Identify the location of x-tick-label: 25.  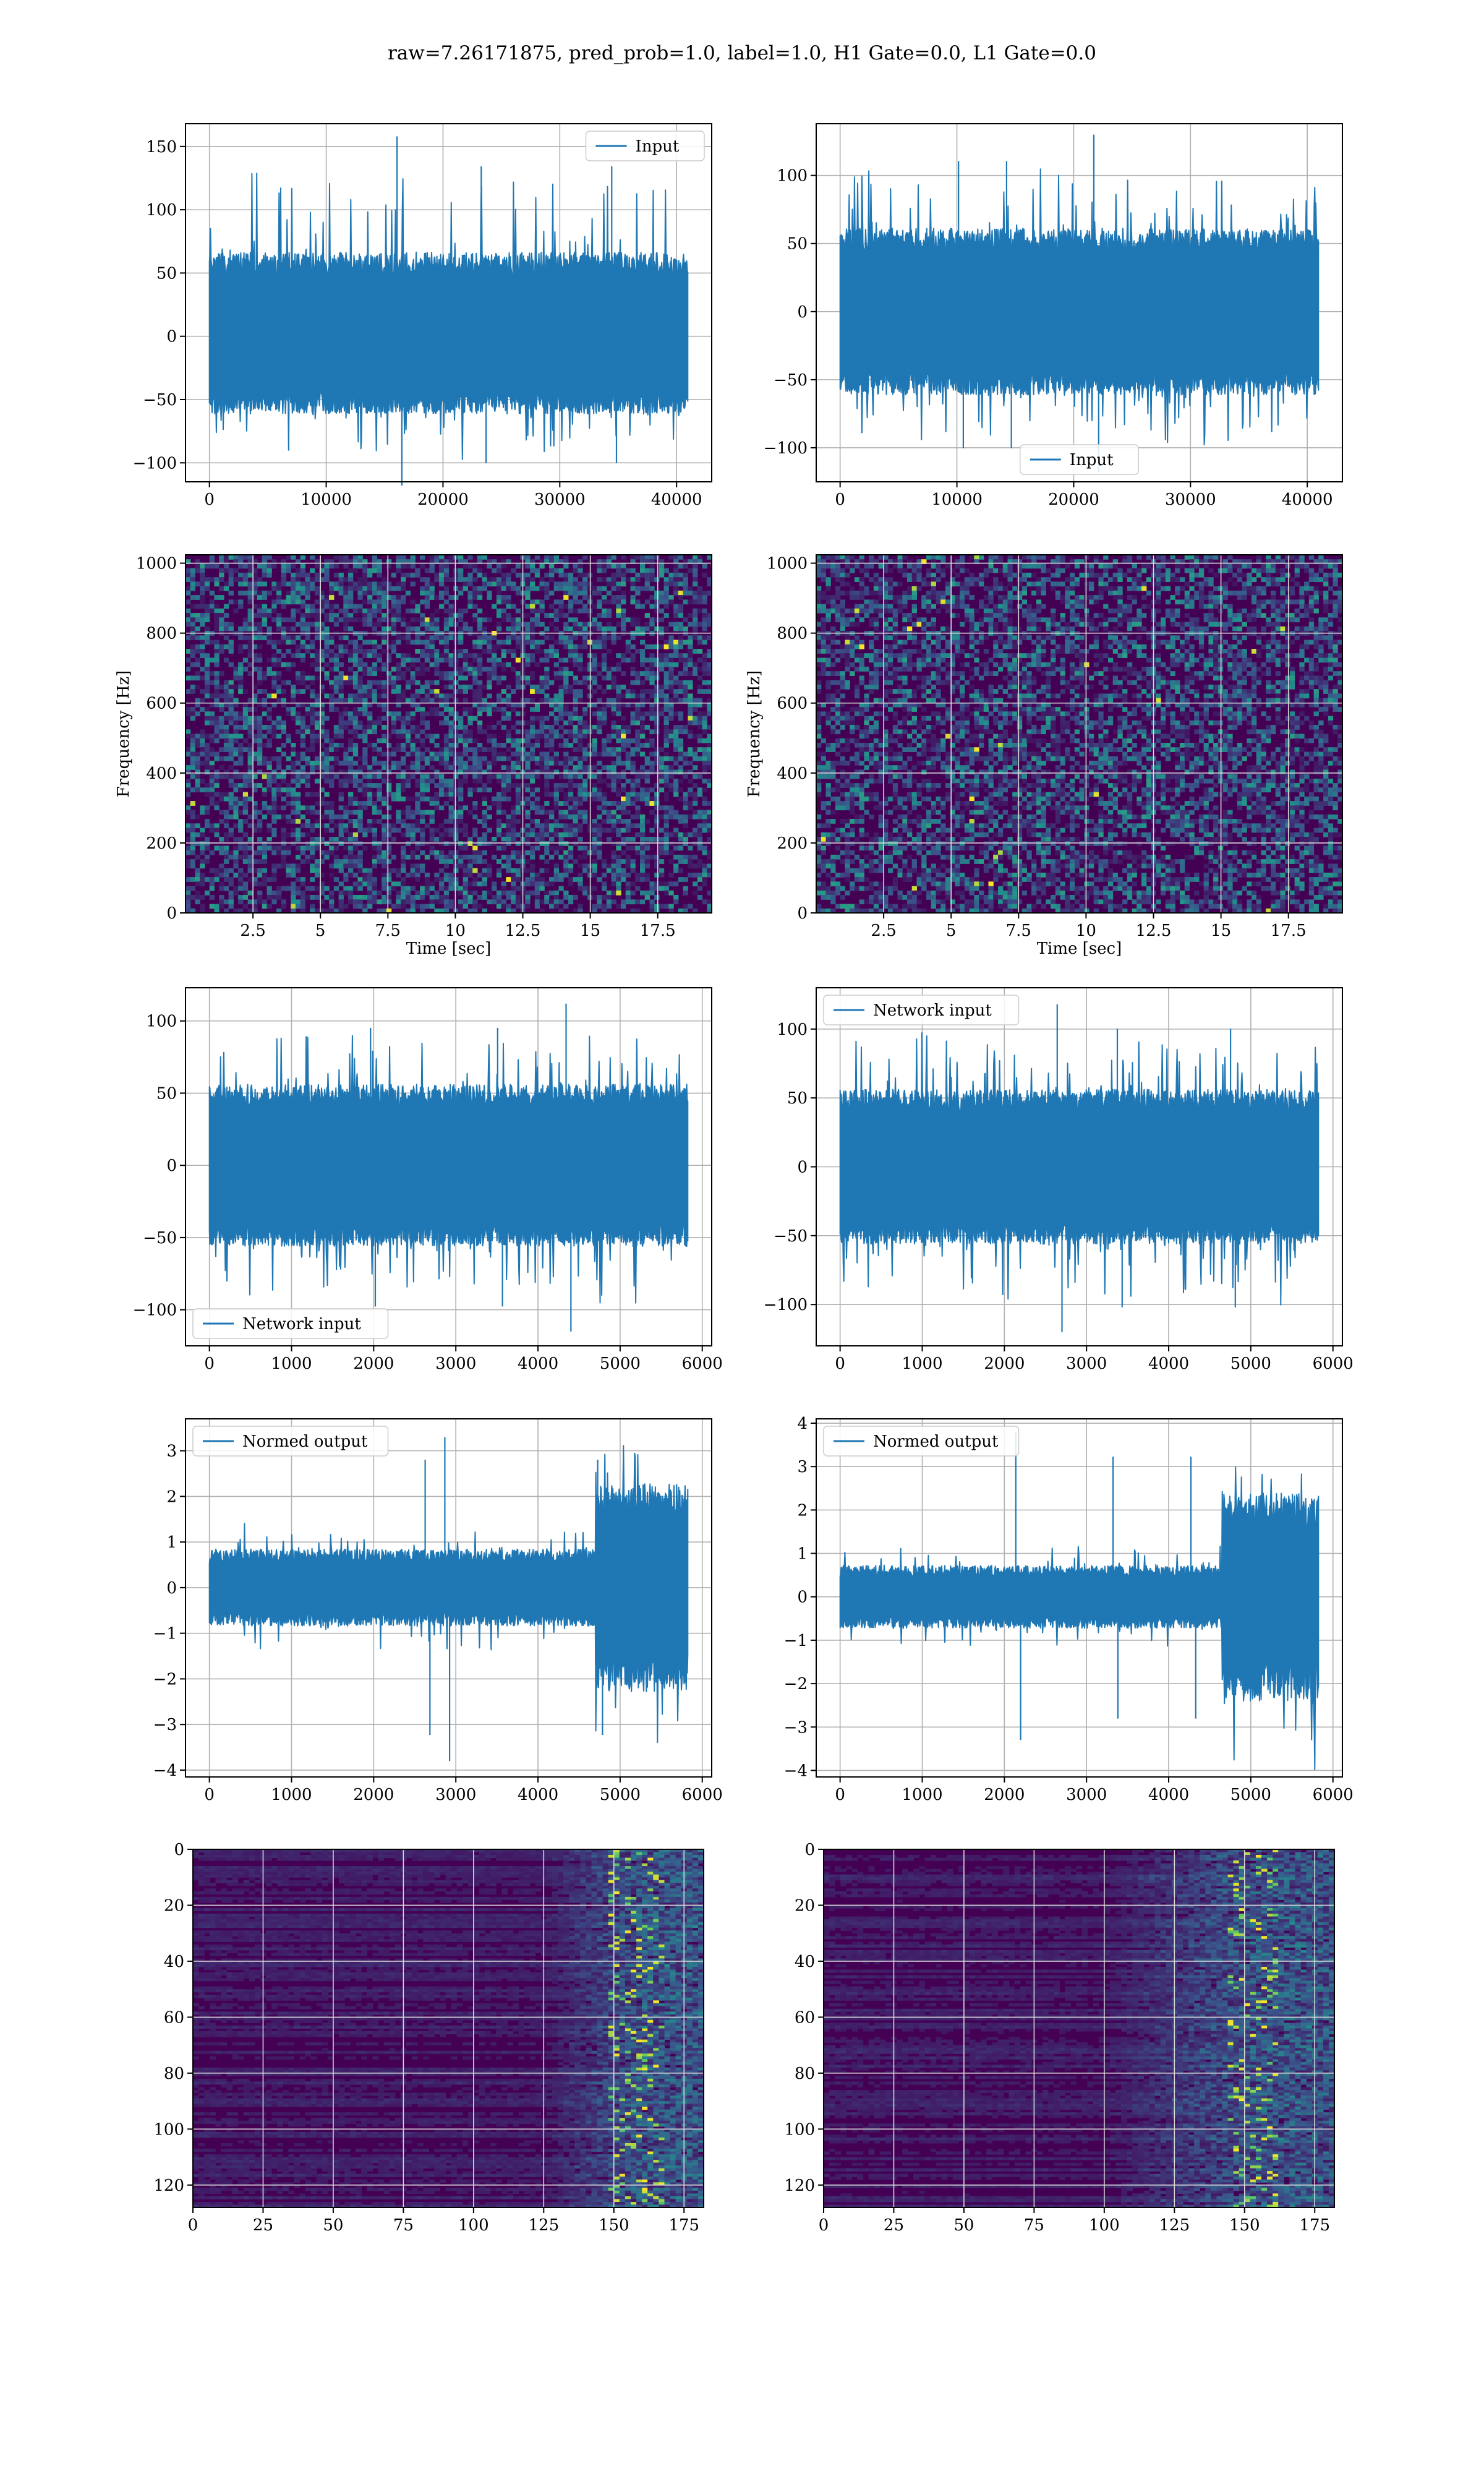
(263, 2225).